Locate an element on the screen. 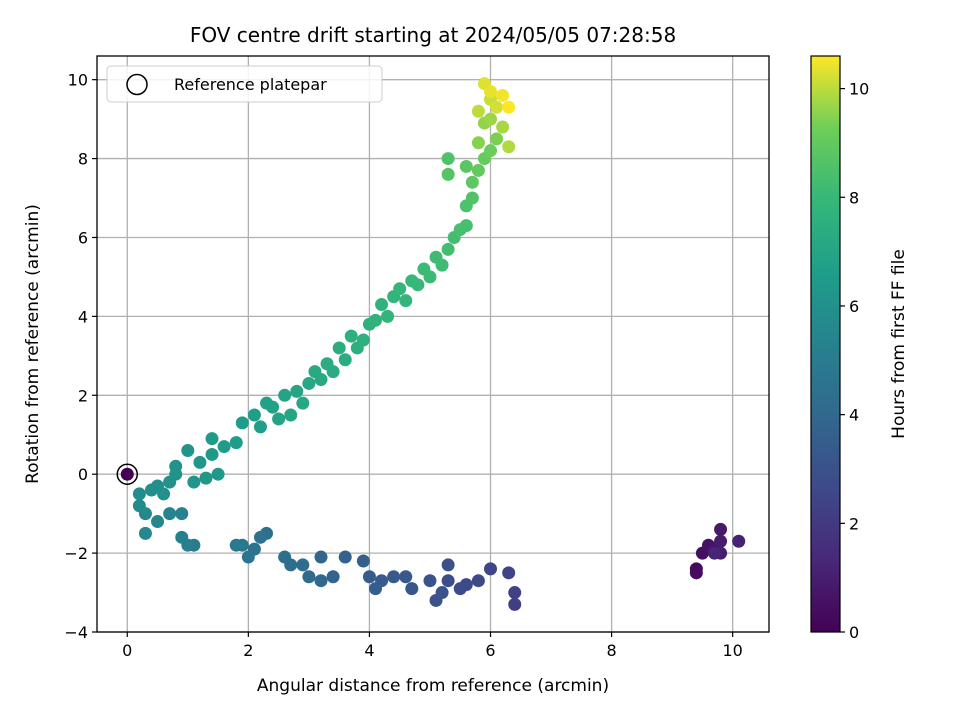 This screenshot has height=720, width=960. y-tick-label: 8 is located at coordinates (83, 159).